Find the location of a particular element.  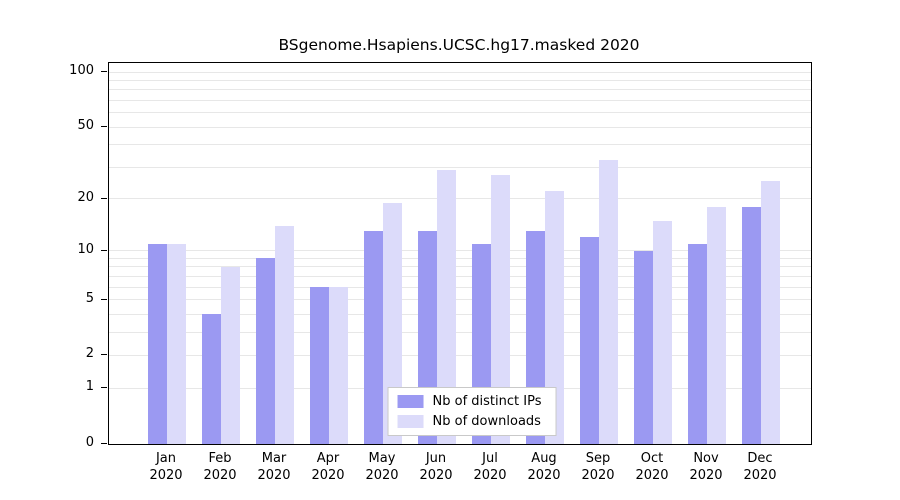

x-tick-label: Mar 2020 is located at coordinates (274, 467).